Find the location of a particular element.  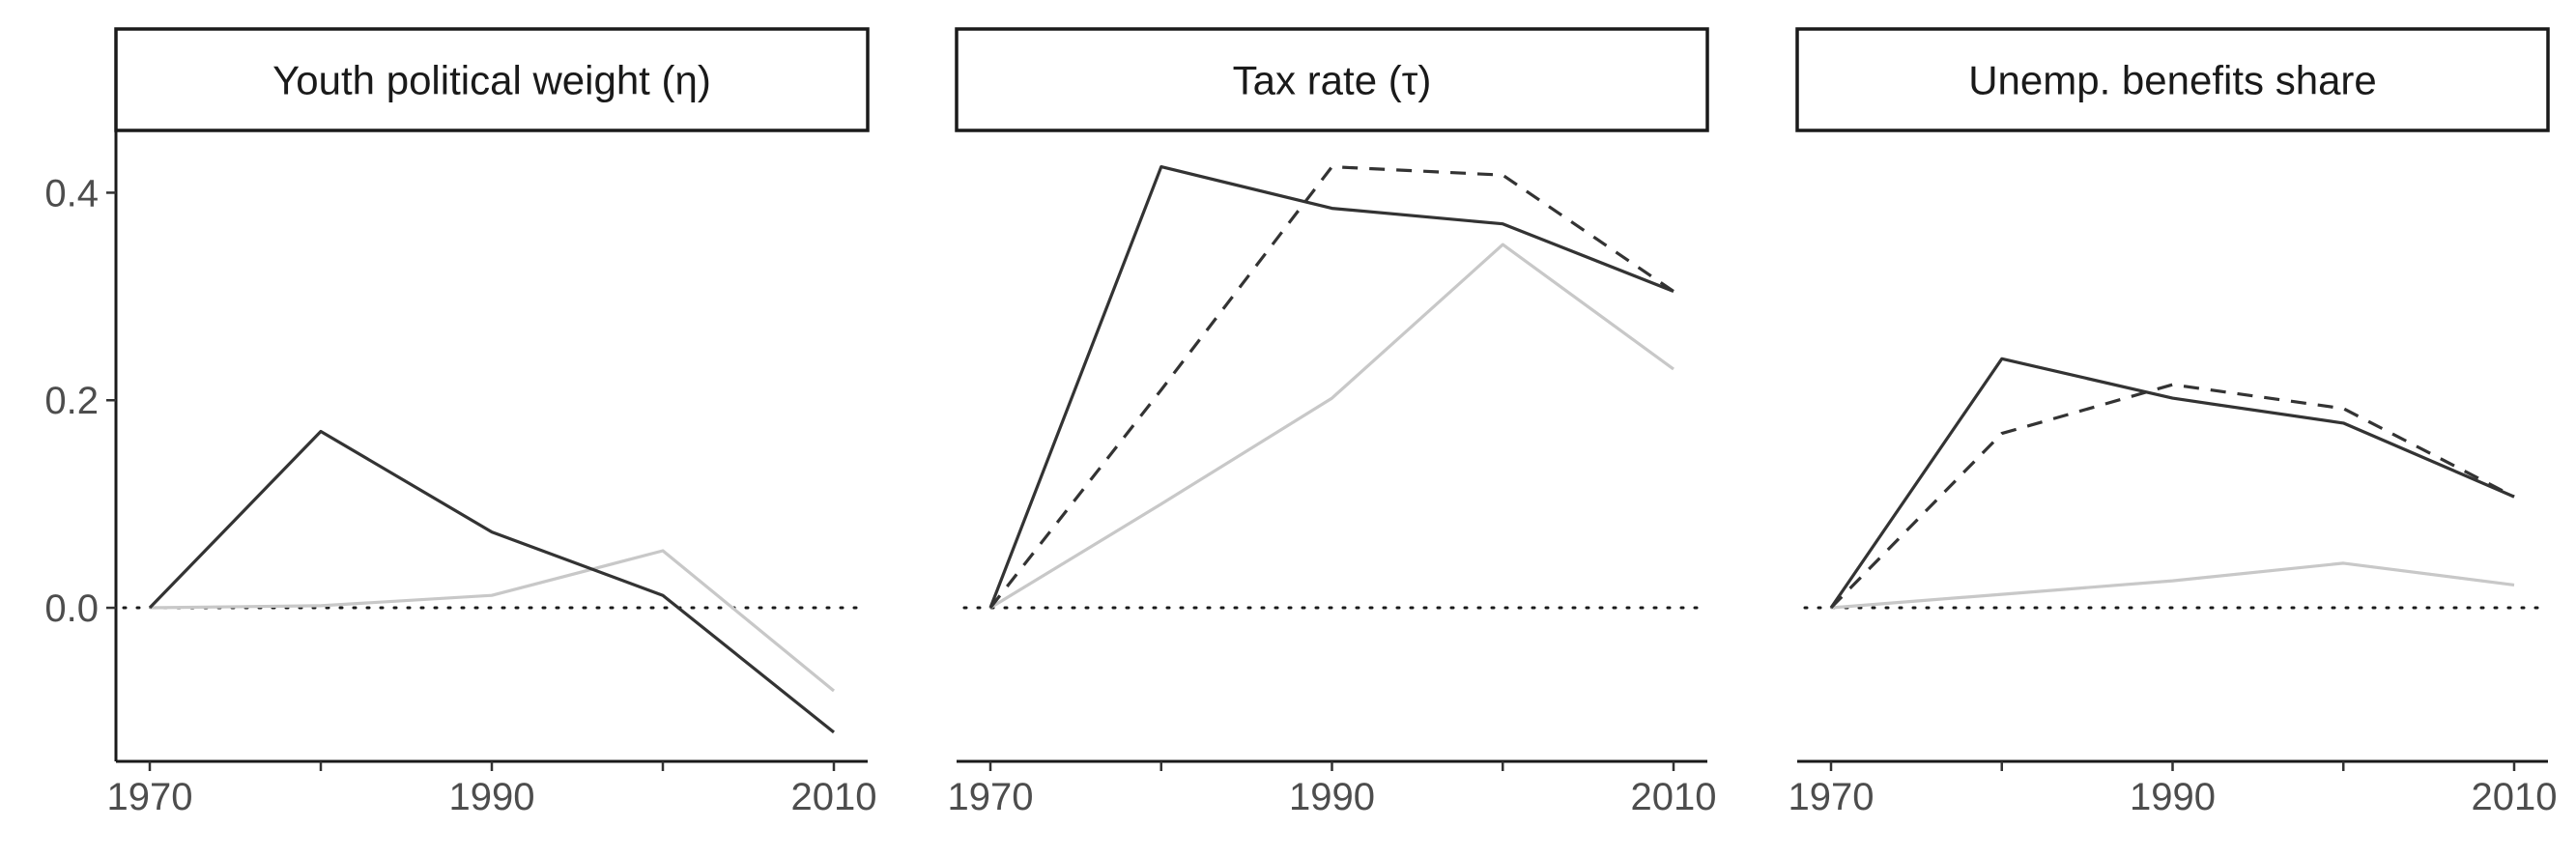

y-tick-label: 0.2 is located at coordinates (72, 401).